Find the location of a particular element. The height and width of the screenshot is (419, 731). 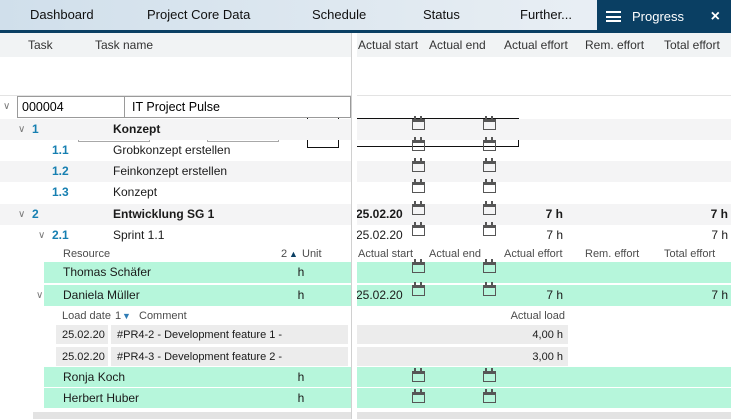

sort-ascending-icon: ▲ is located at coordinates (293, 254).